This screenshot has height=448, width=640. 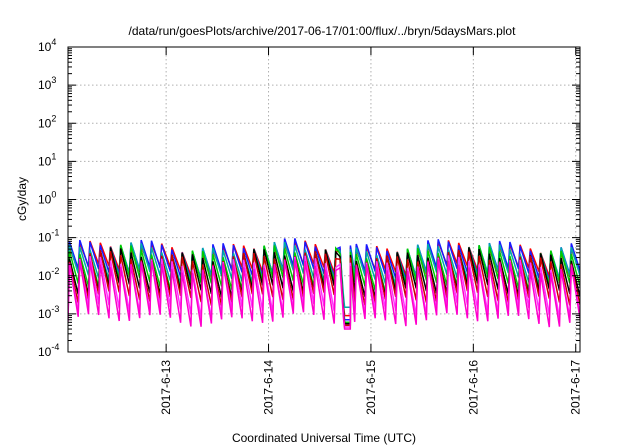 I want to click on x-tick-label: 2017-6-13, so click(x=166, y=387).